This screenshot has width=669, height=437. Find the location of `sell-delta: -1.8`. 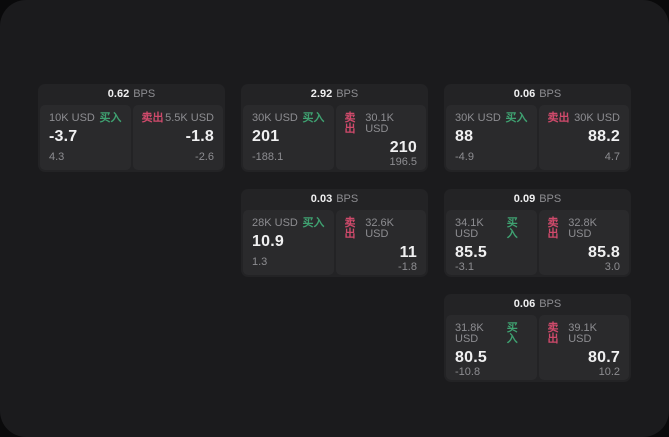

sell-delta: -1.8 is located at coordinates (407, 266).